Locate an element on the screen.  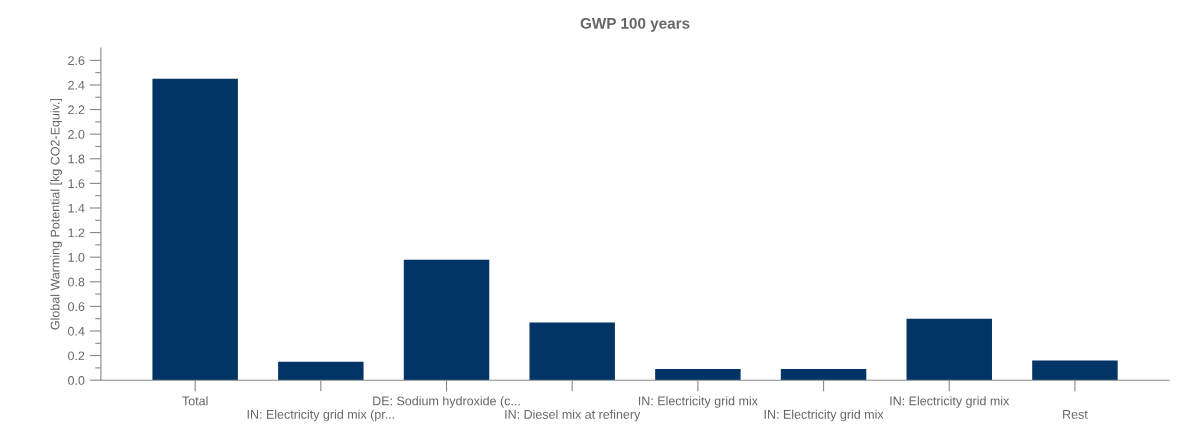
y-tick-label: 0.4 is located at coordinates (76, 331).